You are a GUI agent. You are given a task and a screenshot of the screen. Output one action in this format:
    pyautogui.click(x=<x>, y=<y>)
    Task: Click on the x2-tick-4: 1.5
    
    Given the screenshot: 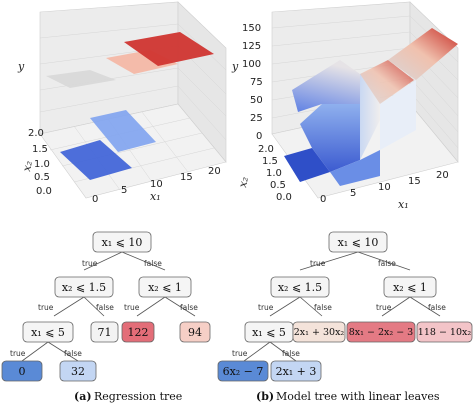 What is the action you would take?
    pyautogui.click(x=270, y=161)
    